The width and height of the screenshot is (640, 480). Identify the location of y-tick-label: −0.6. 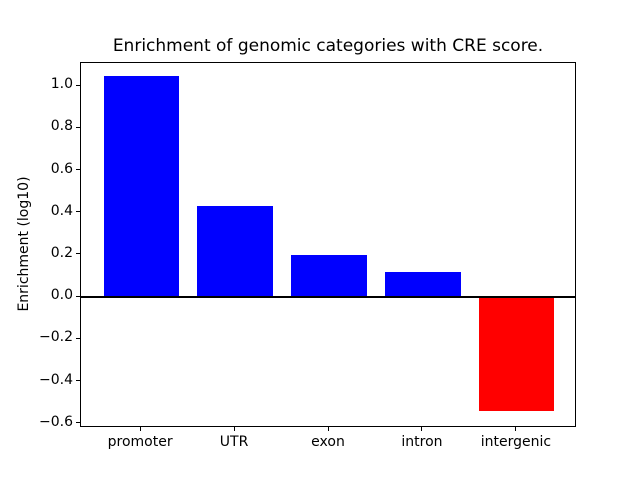
(56, 421).